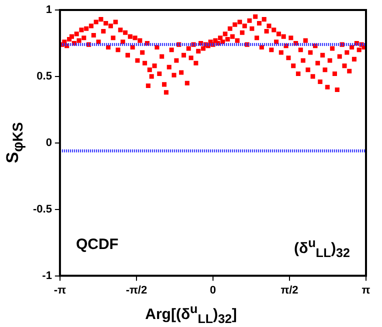  Describe the element at coordinates (213, 290) in the screenshot. I see `x-tick-label: 0` at that location.